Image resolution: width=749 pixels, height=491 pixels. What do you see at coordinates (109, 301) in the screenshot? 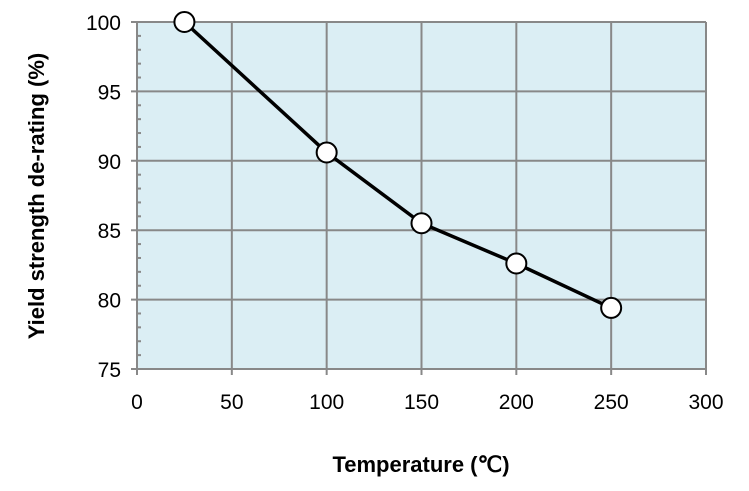
I see `y-tick-label: 80` at bounding box center [109, 301].